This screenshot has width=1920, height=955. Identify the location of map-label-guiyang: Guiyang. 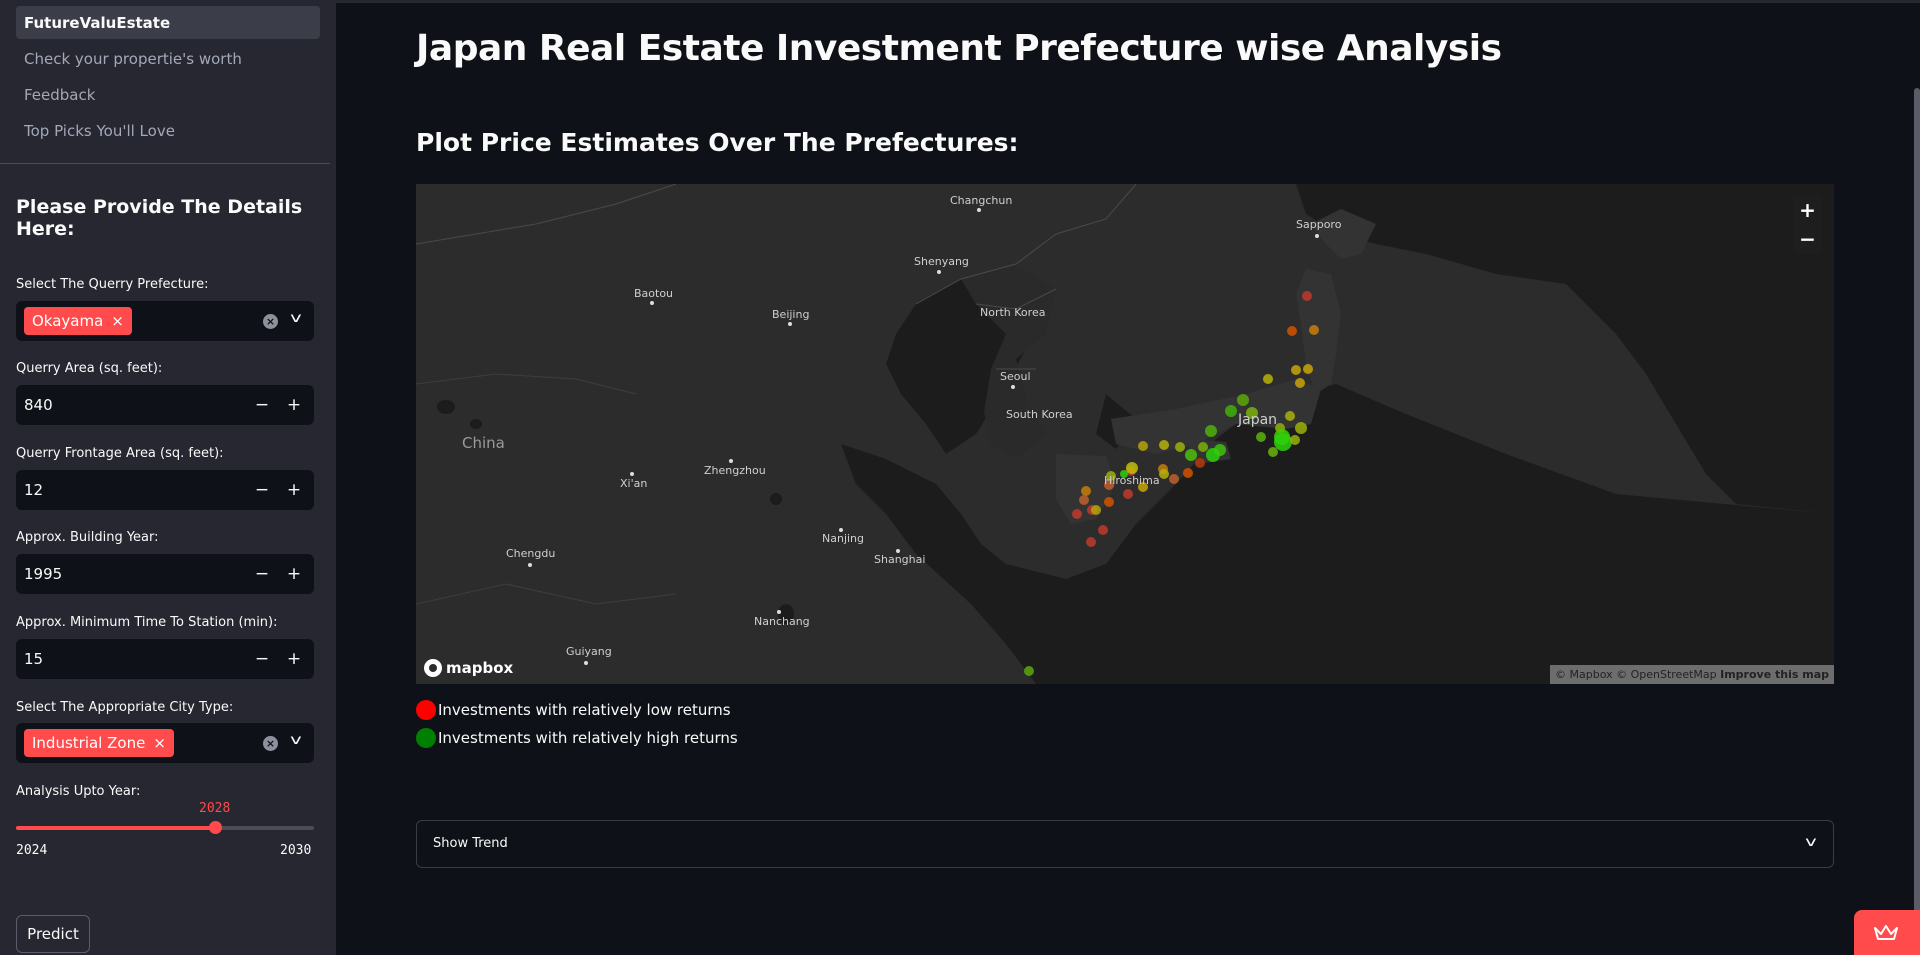
(589, 651).